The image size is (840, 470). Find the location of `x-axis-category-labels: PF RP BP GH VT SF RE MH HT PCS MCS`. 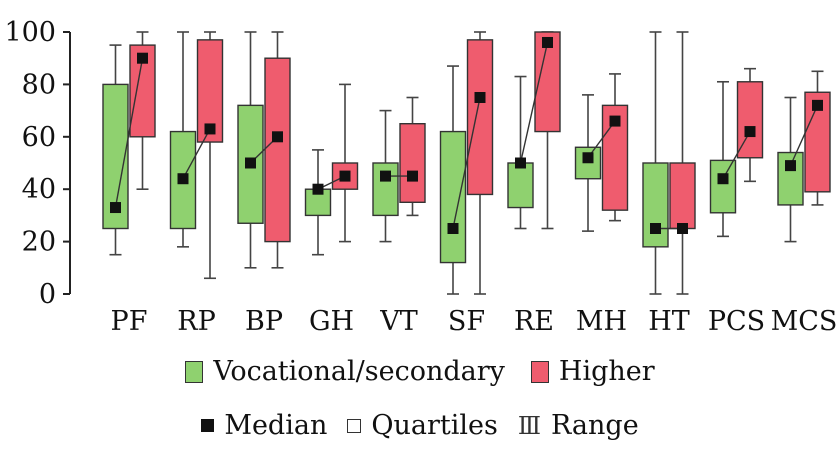

x-axis-category-labels: PF RP BP GH VT SF RE MH HT PCS MCS is located at coordinates (474, 321).